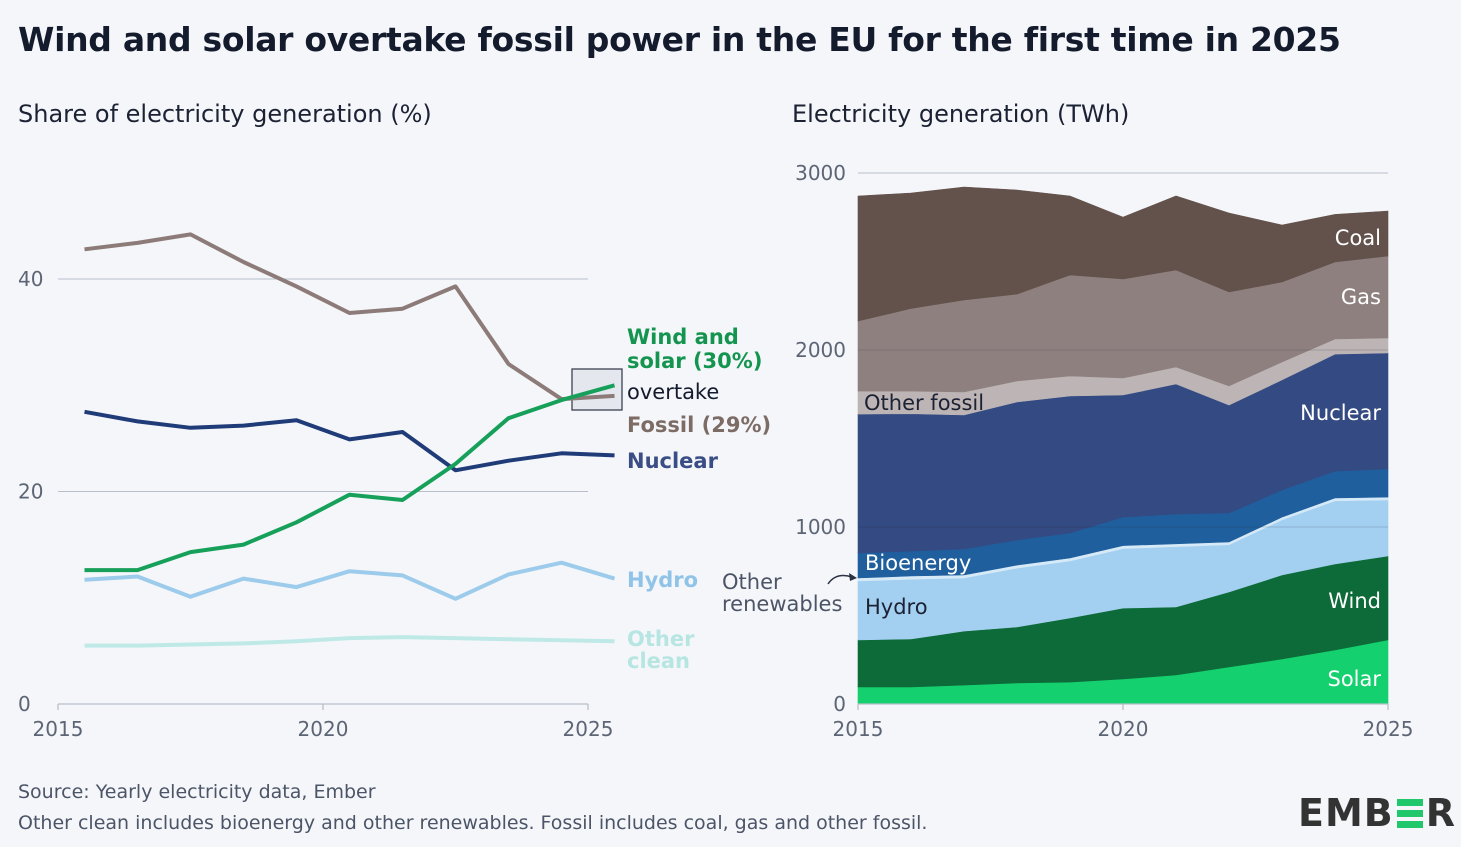 Image resolution: width=1461 pixels, height=847 pixels. Describe the element at coordinates (662, 580) in the screenshot. I see `label-hydro: Hydro` at that location.